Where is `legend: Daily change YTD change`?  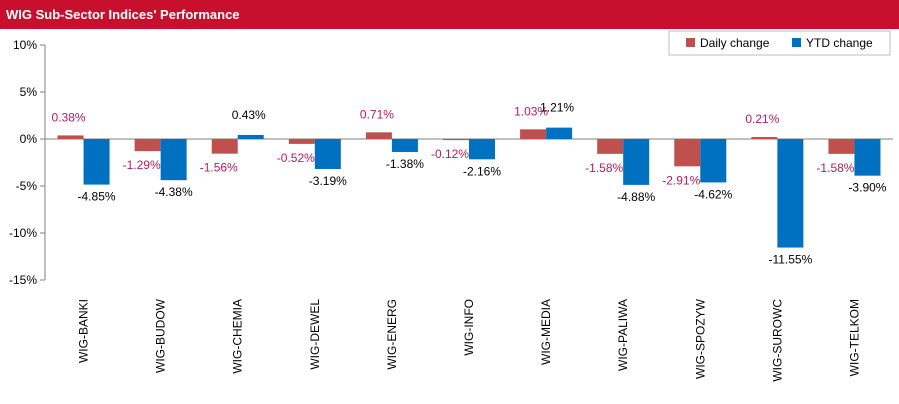
legend: Daily change YTD change is located at coordinates (779, 43).